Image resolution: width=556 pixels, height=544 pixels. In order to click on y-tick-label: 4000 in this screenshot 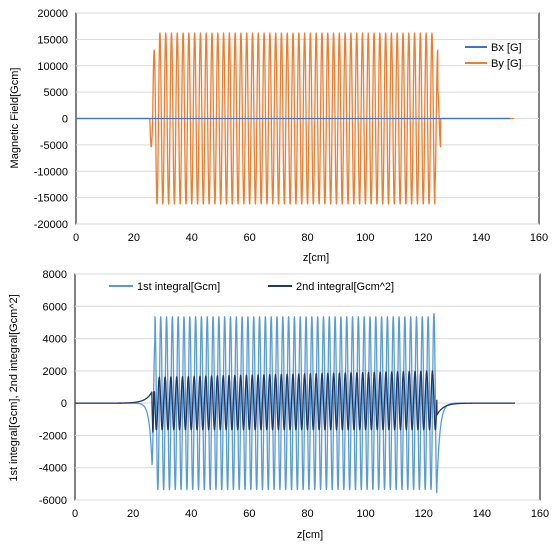, I will do `click(55, 340)`.